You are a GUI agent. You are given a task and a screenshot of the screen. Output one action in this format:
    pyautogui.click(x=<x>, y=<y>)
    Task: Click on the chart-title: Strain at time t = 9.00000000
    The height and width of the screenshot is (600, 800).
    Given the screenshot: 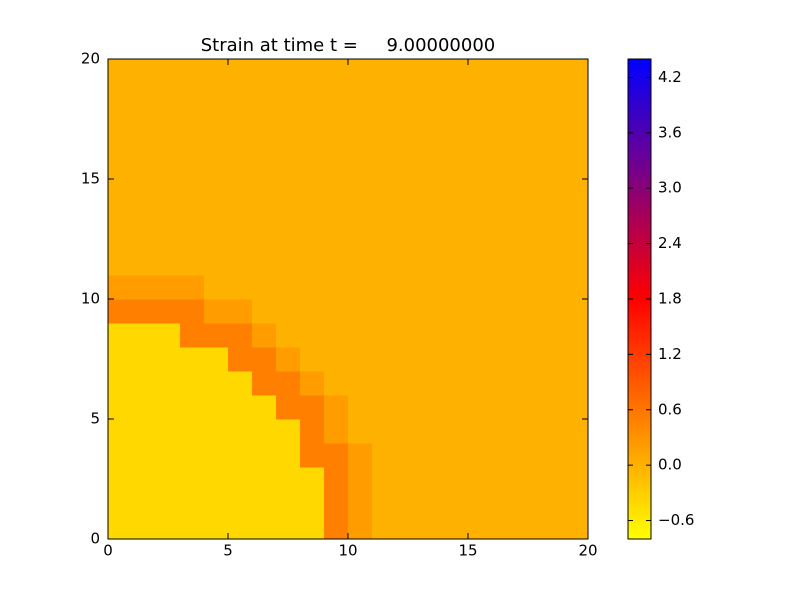 What is the action you would take?
    pyautogui.click(x=348, y=45)
    